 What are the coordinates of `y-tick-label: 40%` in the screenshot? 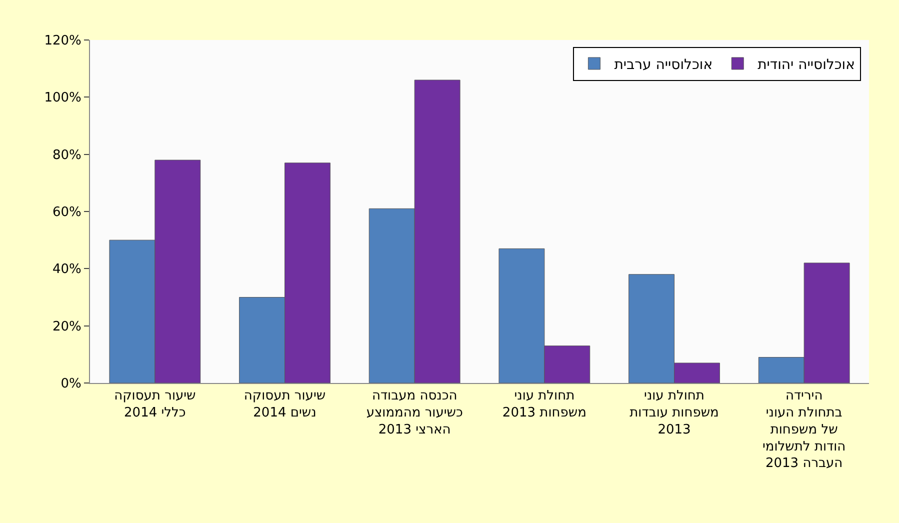 It's located at (67, 270).